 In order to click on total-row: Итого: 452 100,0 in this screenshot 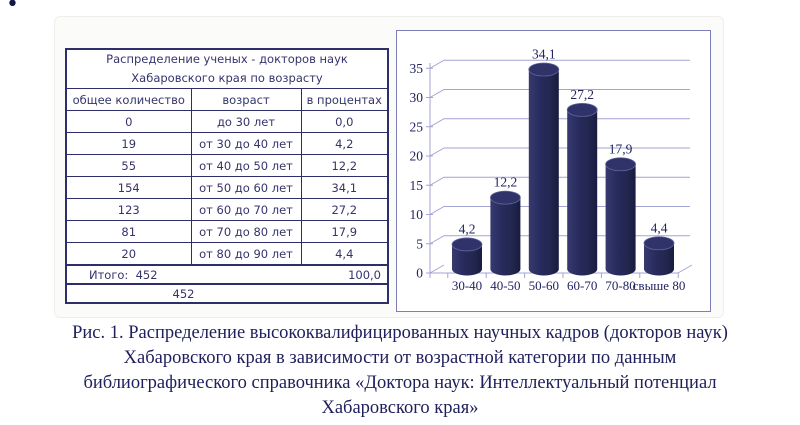, I will do `click(227, 274)`.